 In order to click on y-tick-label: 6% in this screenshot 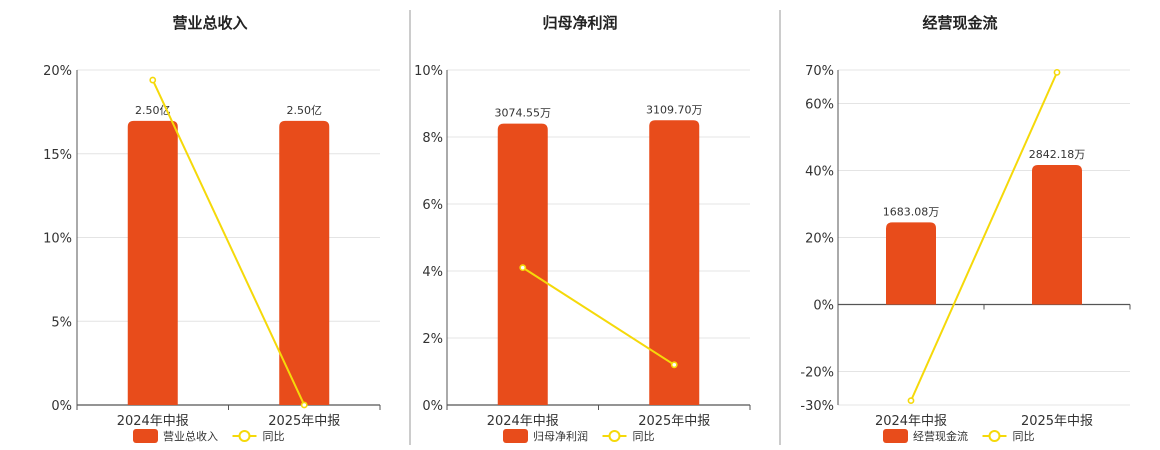, I will do `click(432, 205)`.